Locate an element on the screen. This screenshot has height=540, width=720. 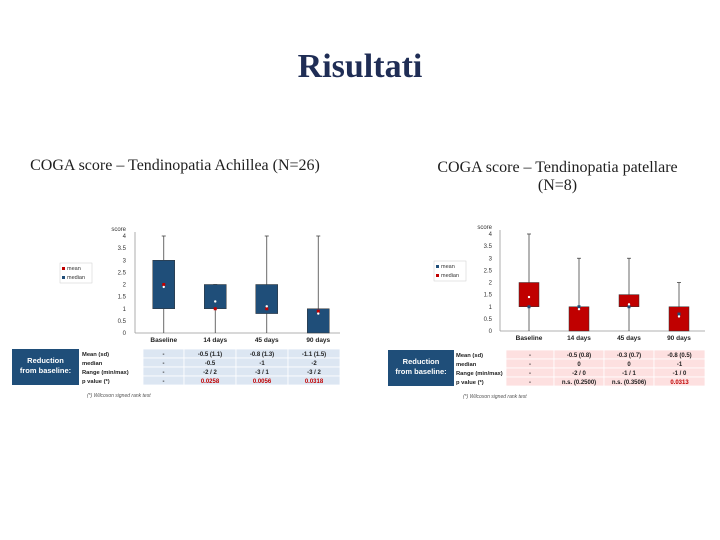
x-tick-label: 14 days is located at coordinates (215, 340).